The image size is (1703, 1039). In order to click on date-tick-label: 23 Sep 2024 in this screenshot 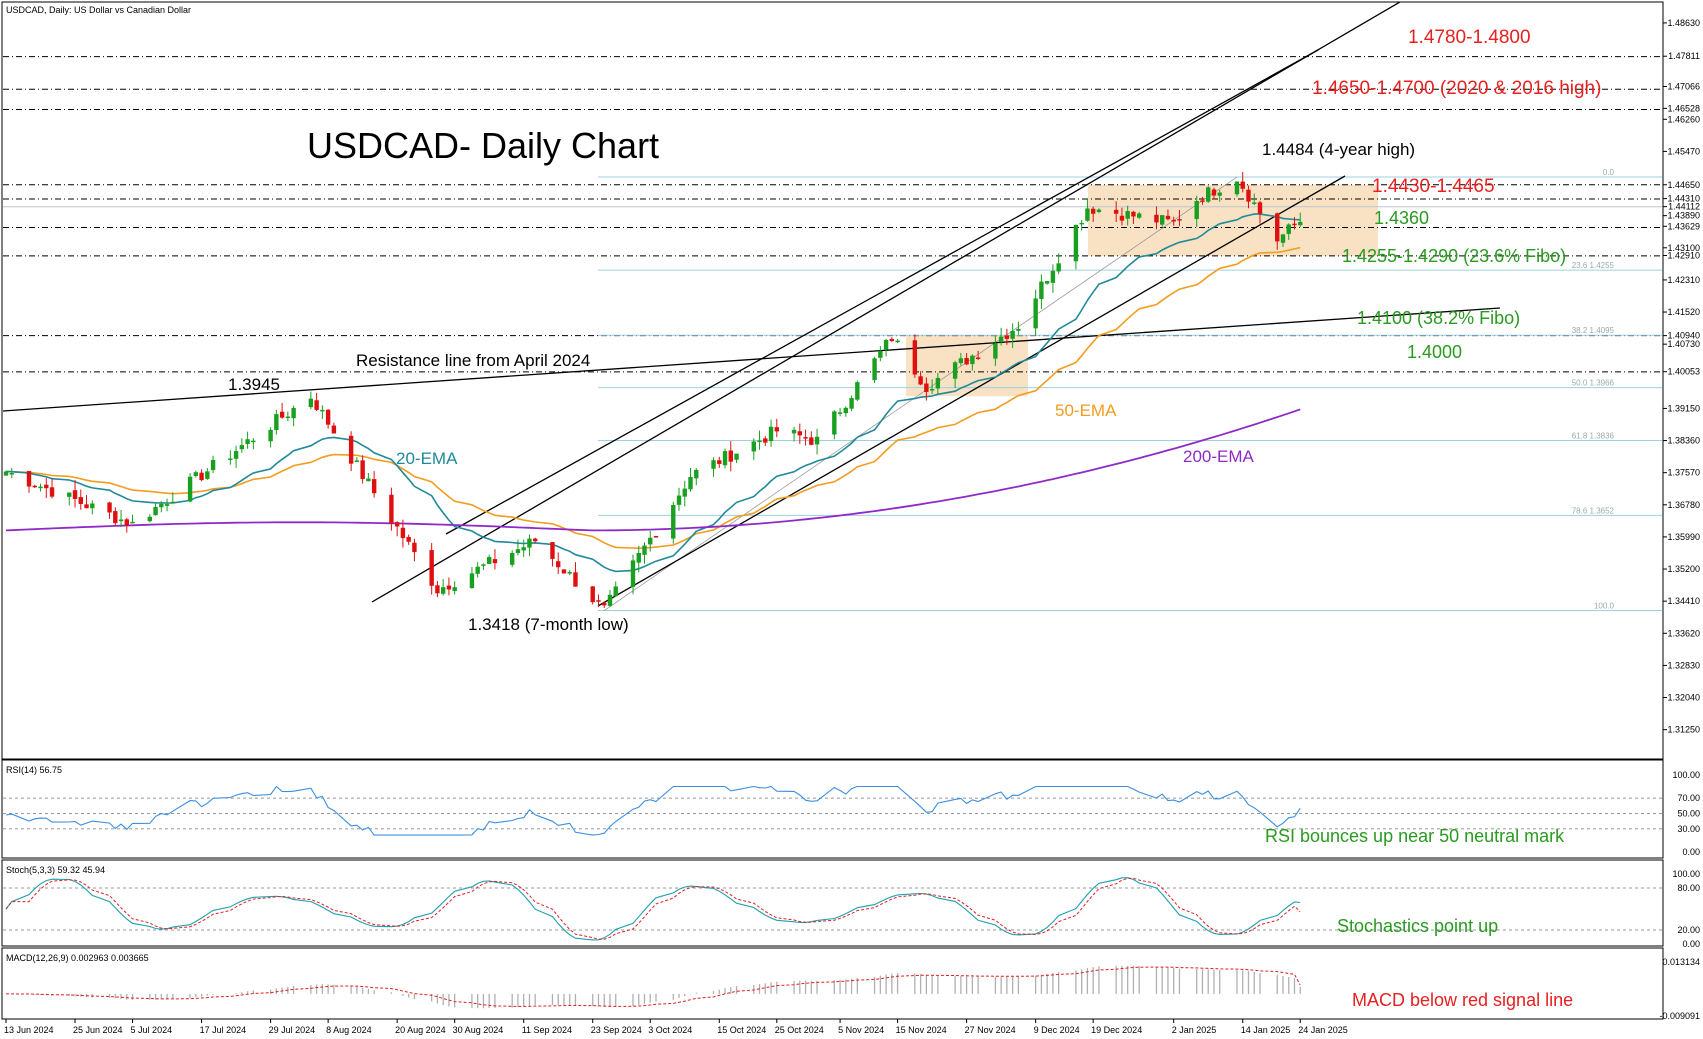, I will do `click(616, 1030)`.